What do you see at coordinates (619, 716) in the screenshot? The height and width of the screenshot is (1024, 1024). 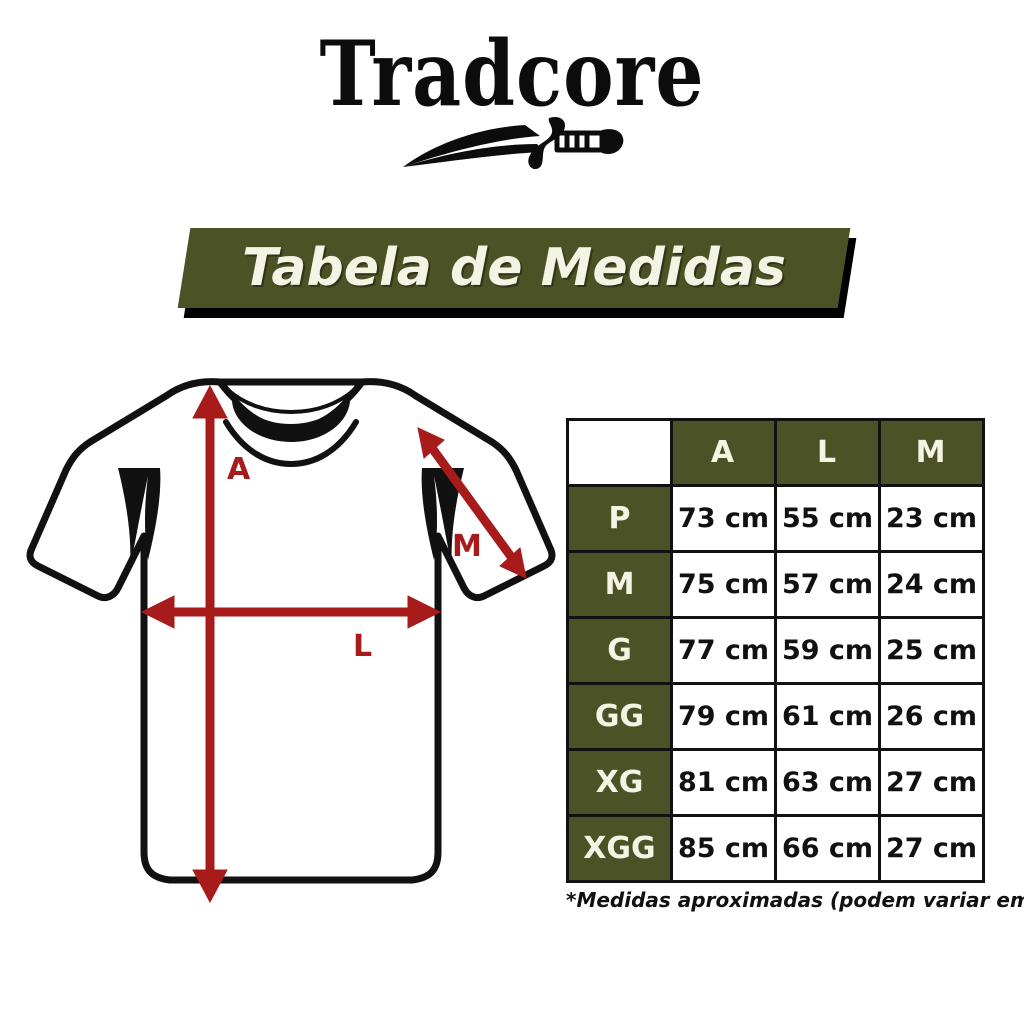 I see `size-label: GG` at bounding box center [619, 716].